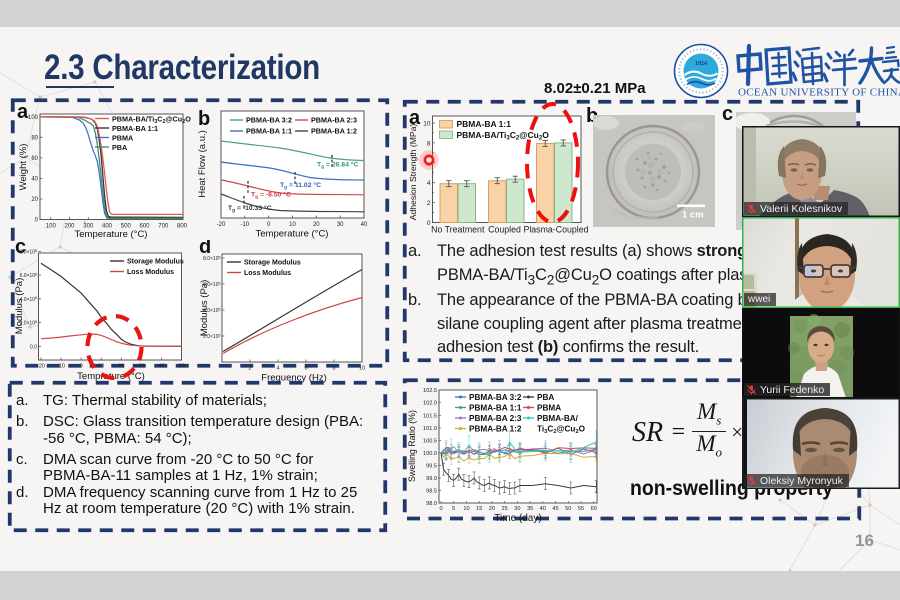 Image resolution: width=900 pixels, height=600 pixels. Describe the element at coordinates (28, 276) in the screenshot. I see `svg-text: 6.0×10⁸` at that location.